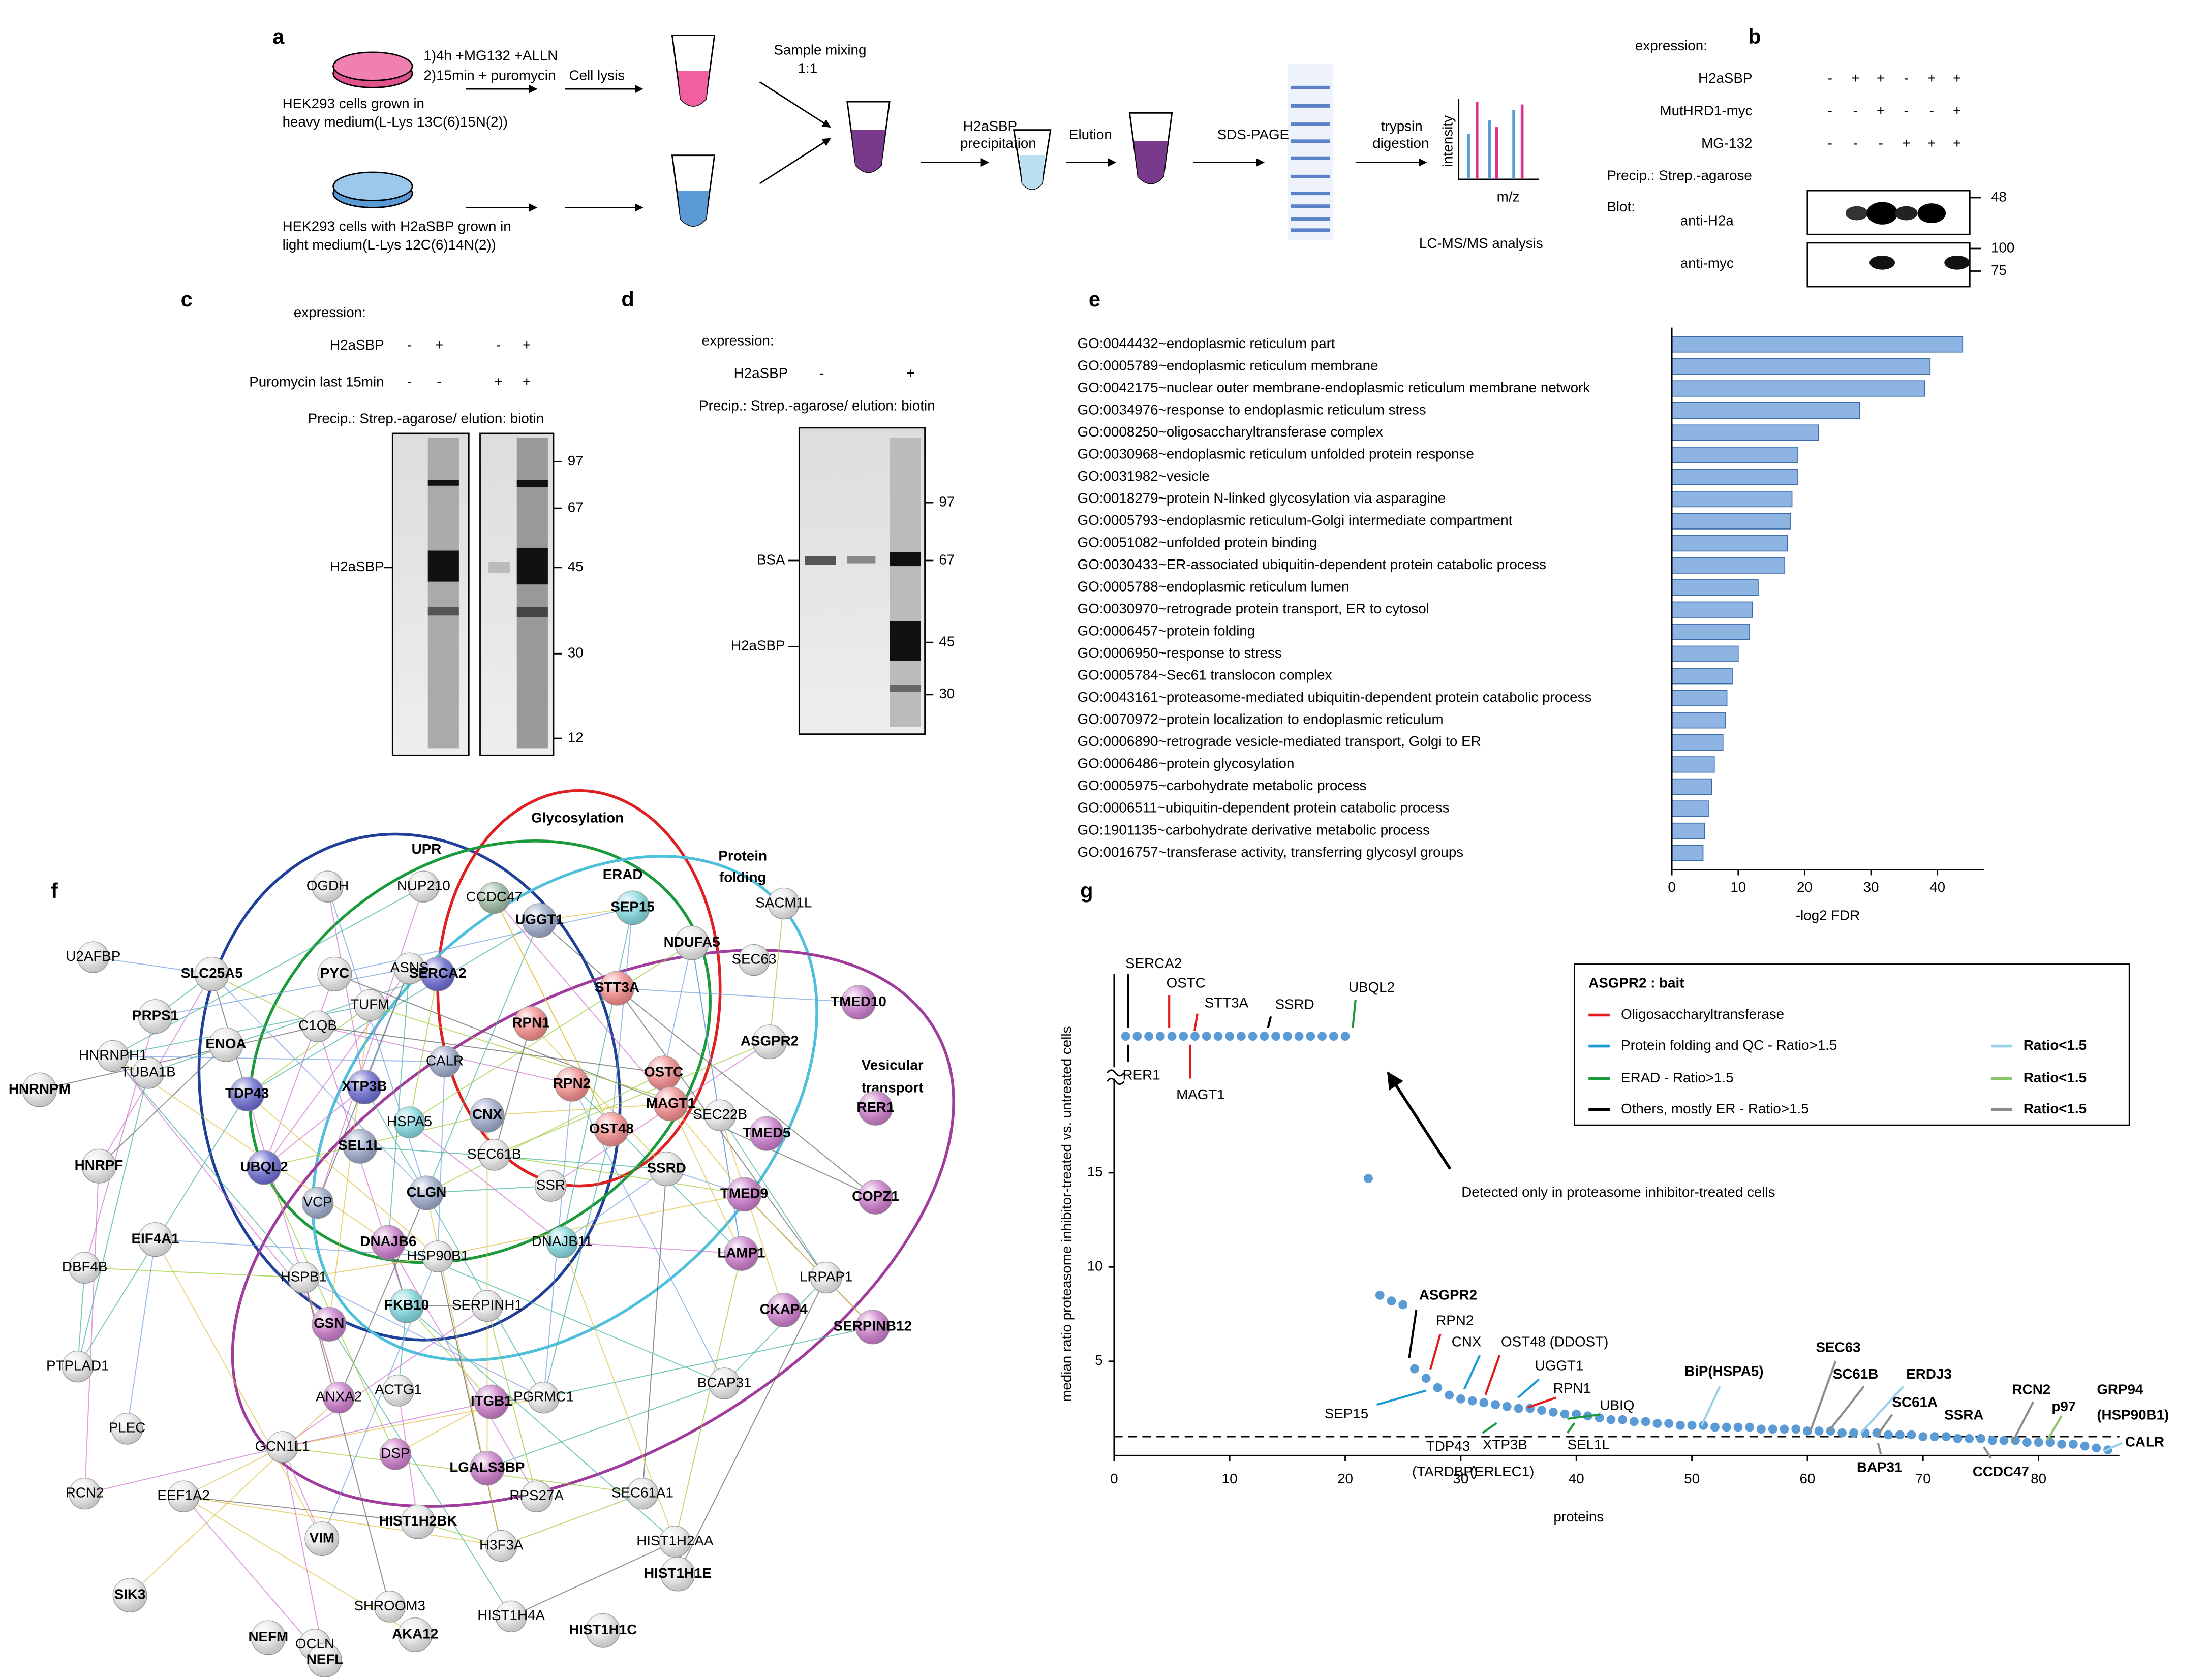  Describe the element at coordinates (576, 507) in the screenshot. I see `marker-label: 67` at that location.